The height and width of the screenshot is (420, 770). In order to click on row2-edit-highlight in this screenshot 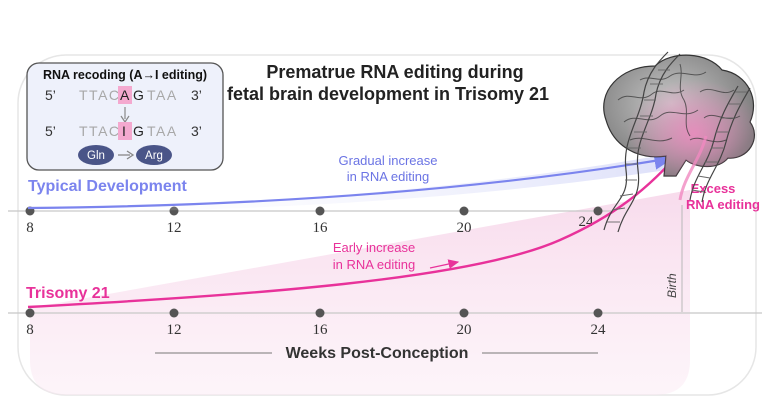, I will do `click(125, 131)`.